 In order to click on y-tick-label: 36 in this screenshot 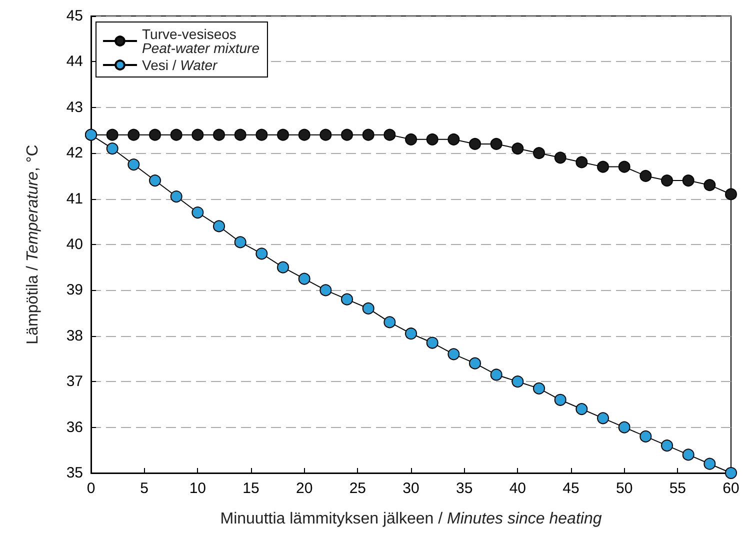, I will do `click(74, 427)`.